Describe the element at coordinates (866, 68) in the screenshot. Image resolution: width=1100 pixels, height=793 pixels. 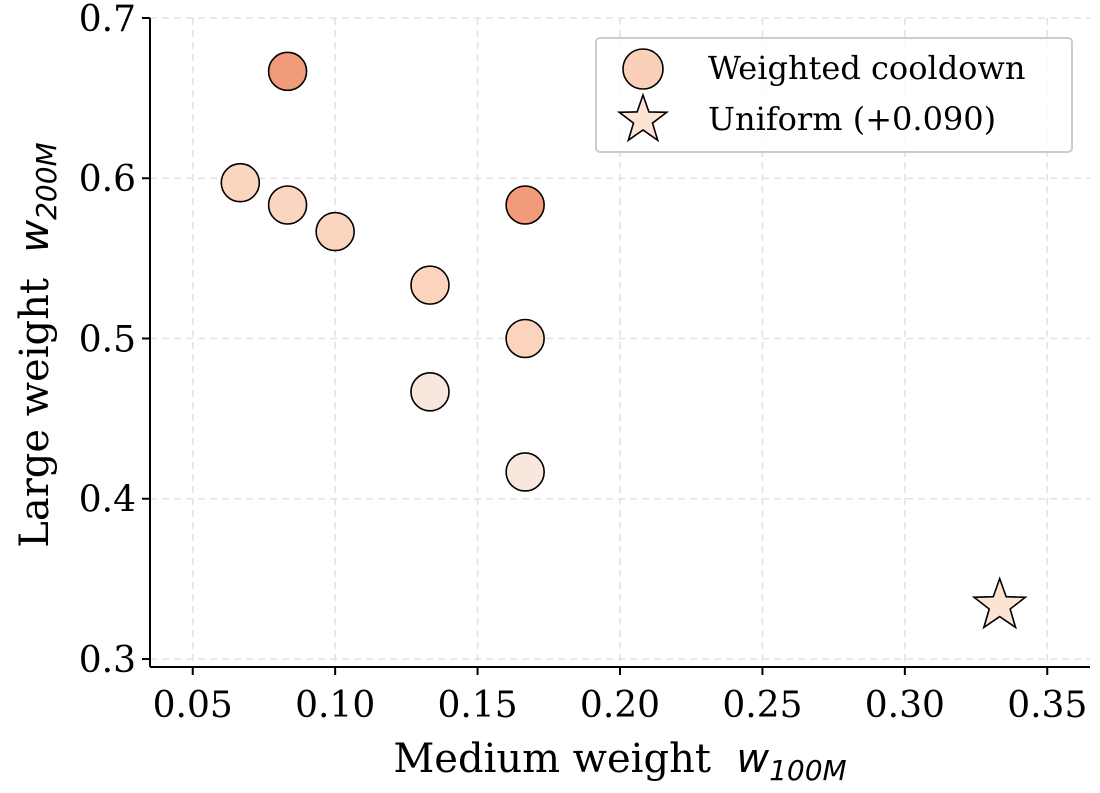
I see `legend-label-weighted-cooldown: Weighted cooldown` at that location.